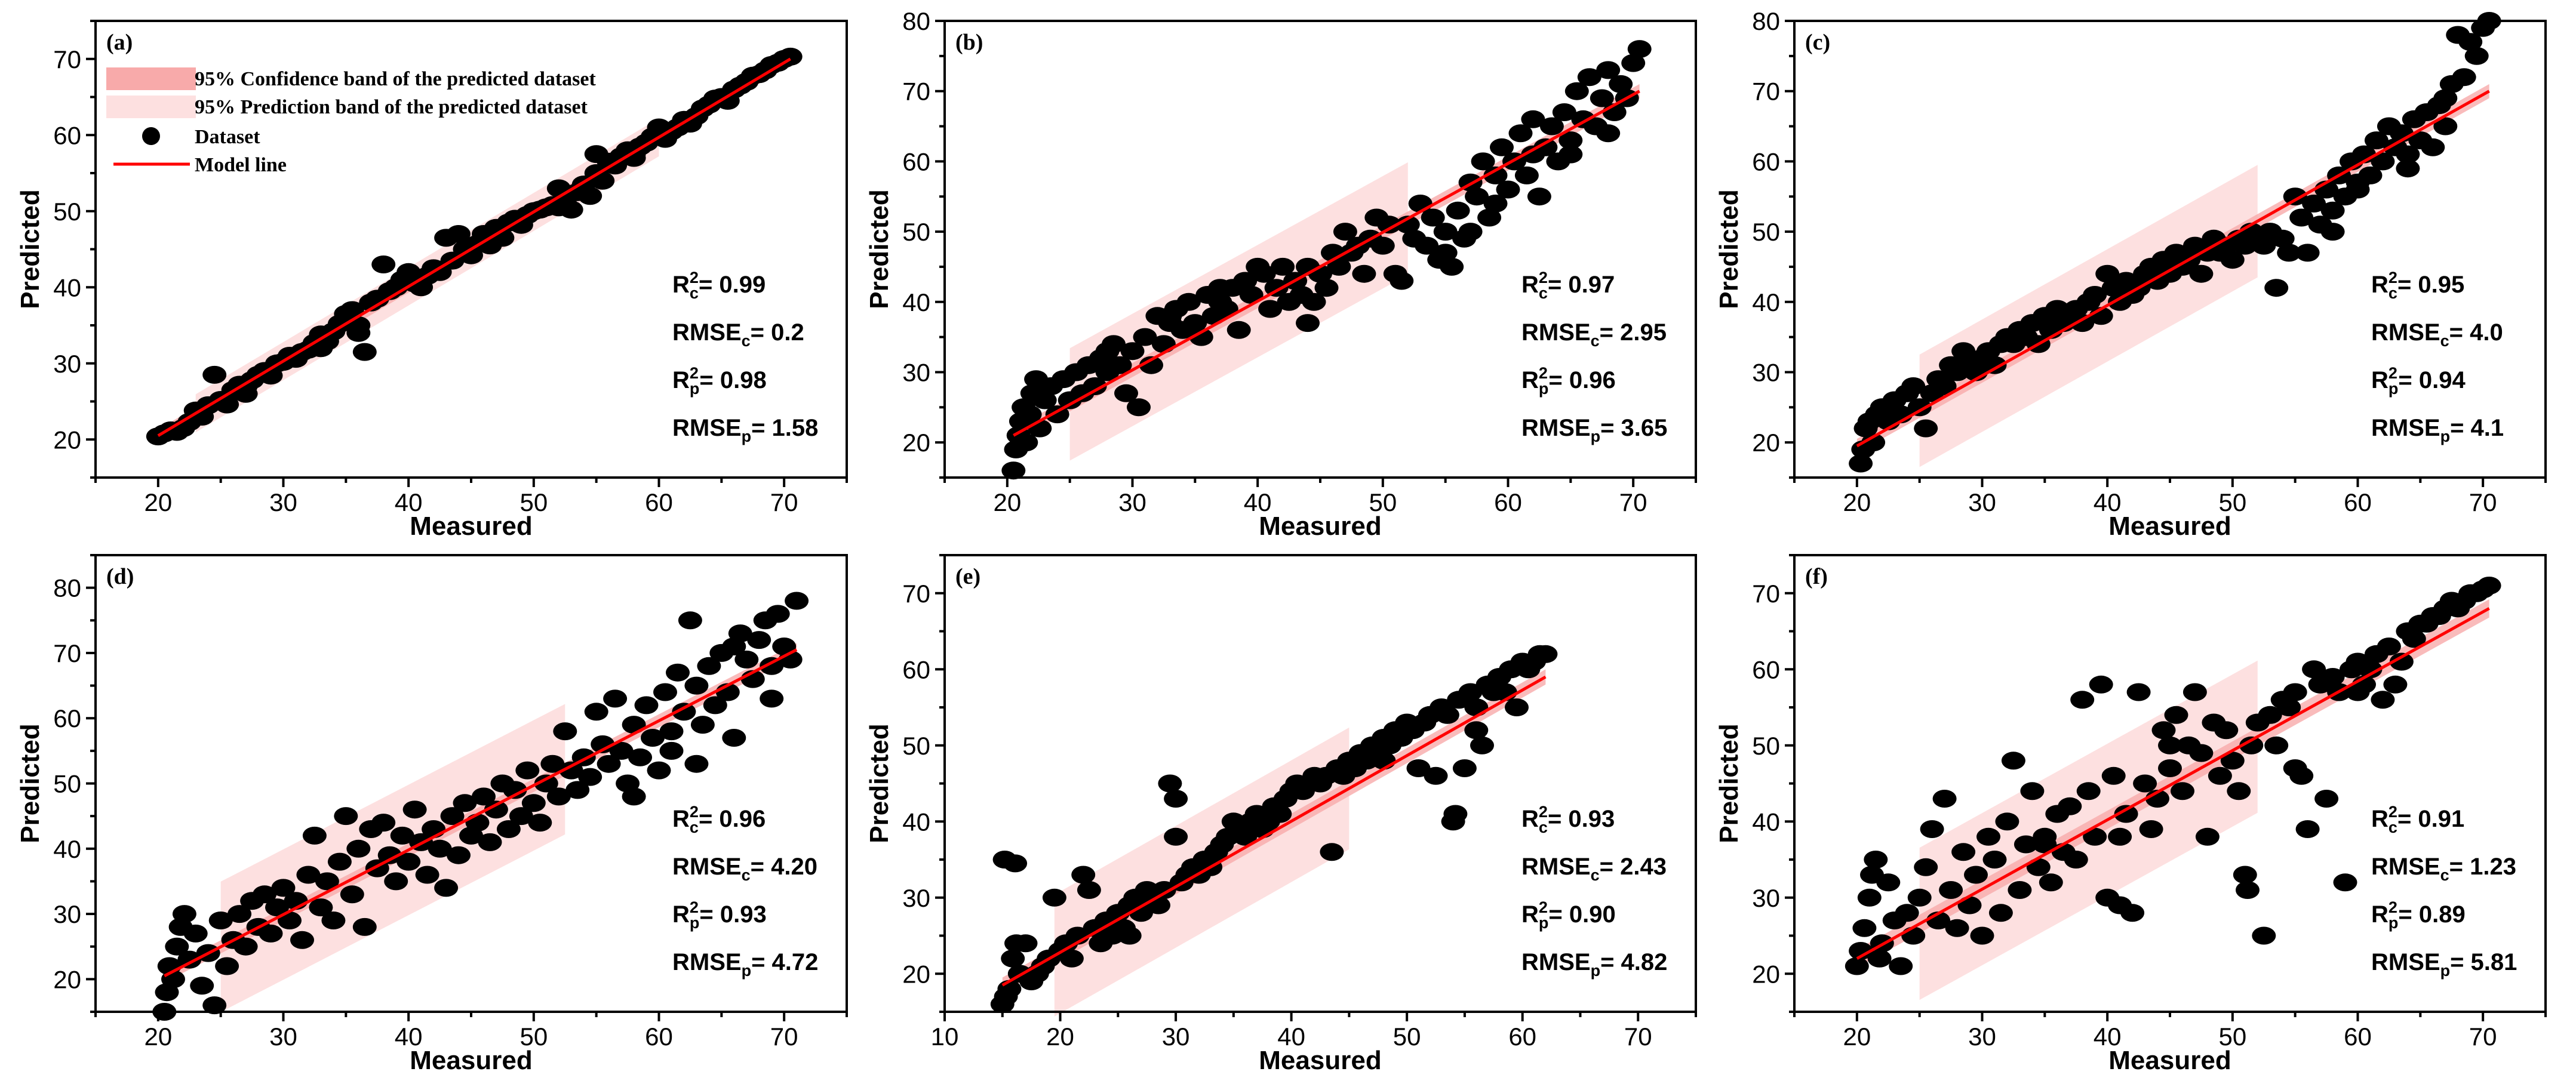 The width and height of the screenshot is (2576, 1087). I want to click on stat-label: RMSEc= 2.43, so click(1594, 869).